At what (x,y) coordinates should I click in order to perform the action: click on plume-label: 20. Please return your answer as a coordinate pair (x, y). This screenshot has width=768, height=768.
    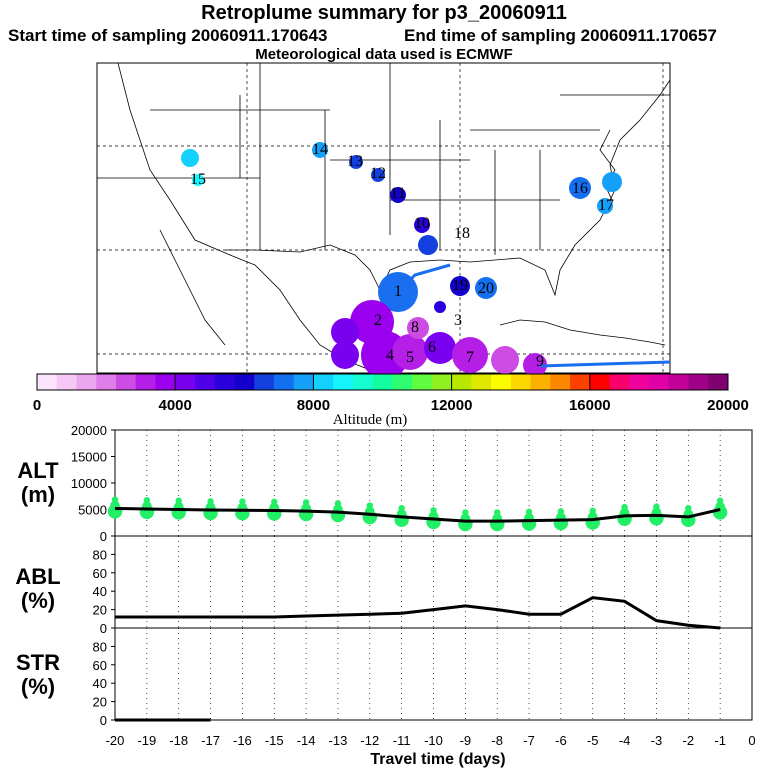
    Looking at the image, I should click on (486, 288).